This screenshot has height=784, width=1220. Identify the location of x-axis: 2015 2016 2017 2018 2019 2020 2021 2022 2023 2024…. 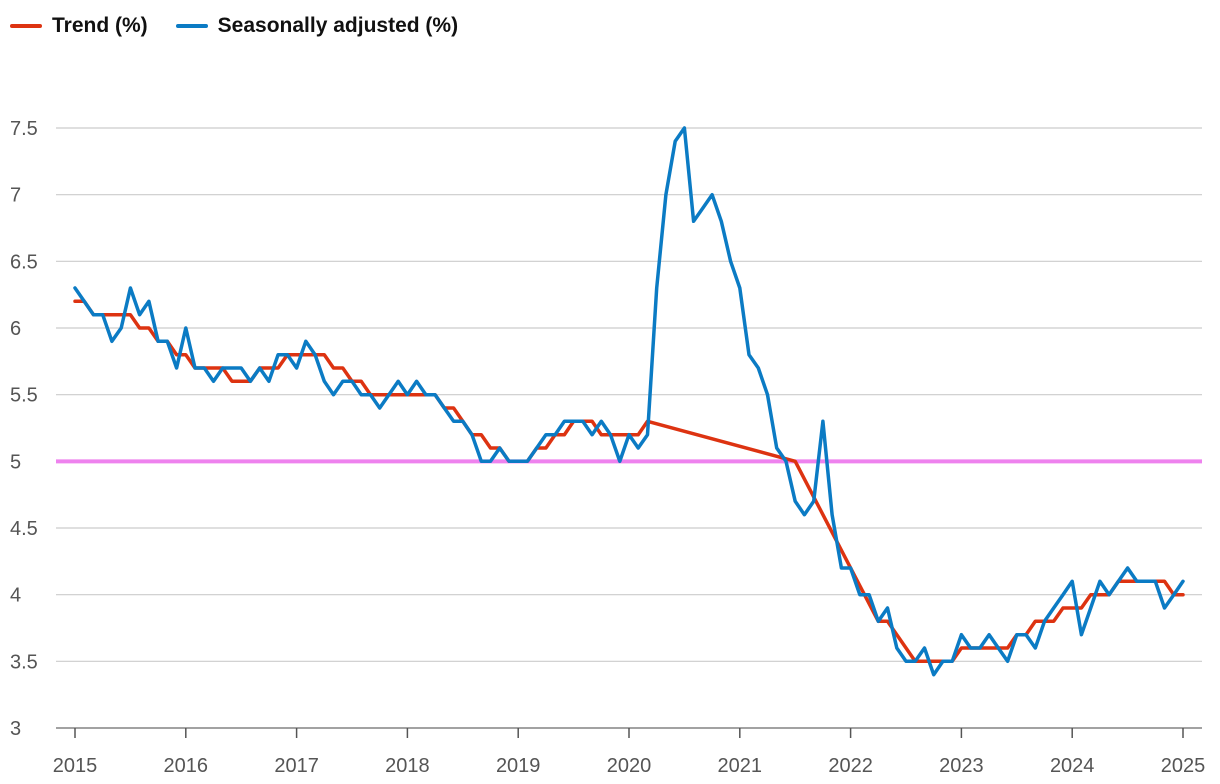
(629, 752).